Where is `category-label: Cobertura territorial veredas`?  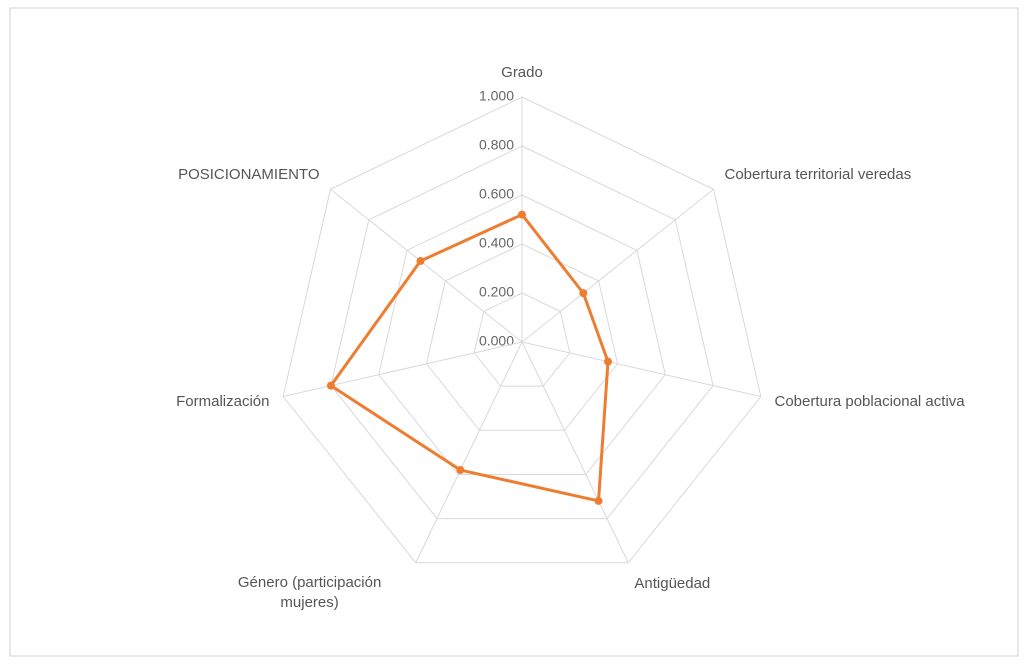 category-label: Cobertura territorial veredas is located at coordinates (818, 174).